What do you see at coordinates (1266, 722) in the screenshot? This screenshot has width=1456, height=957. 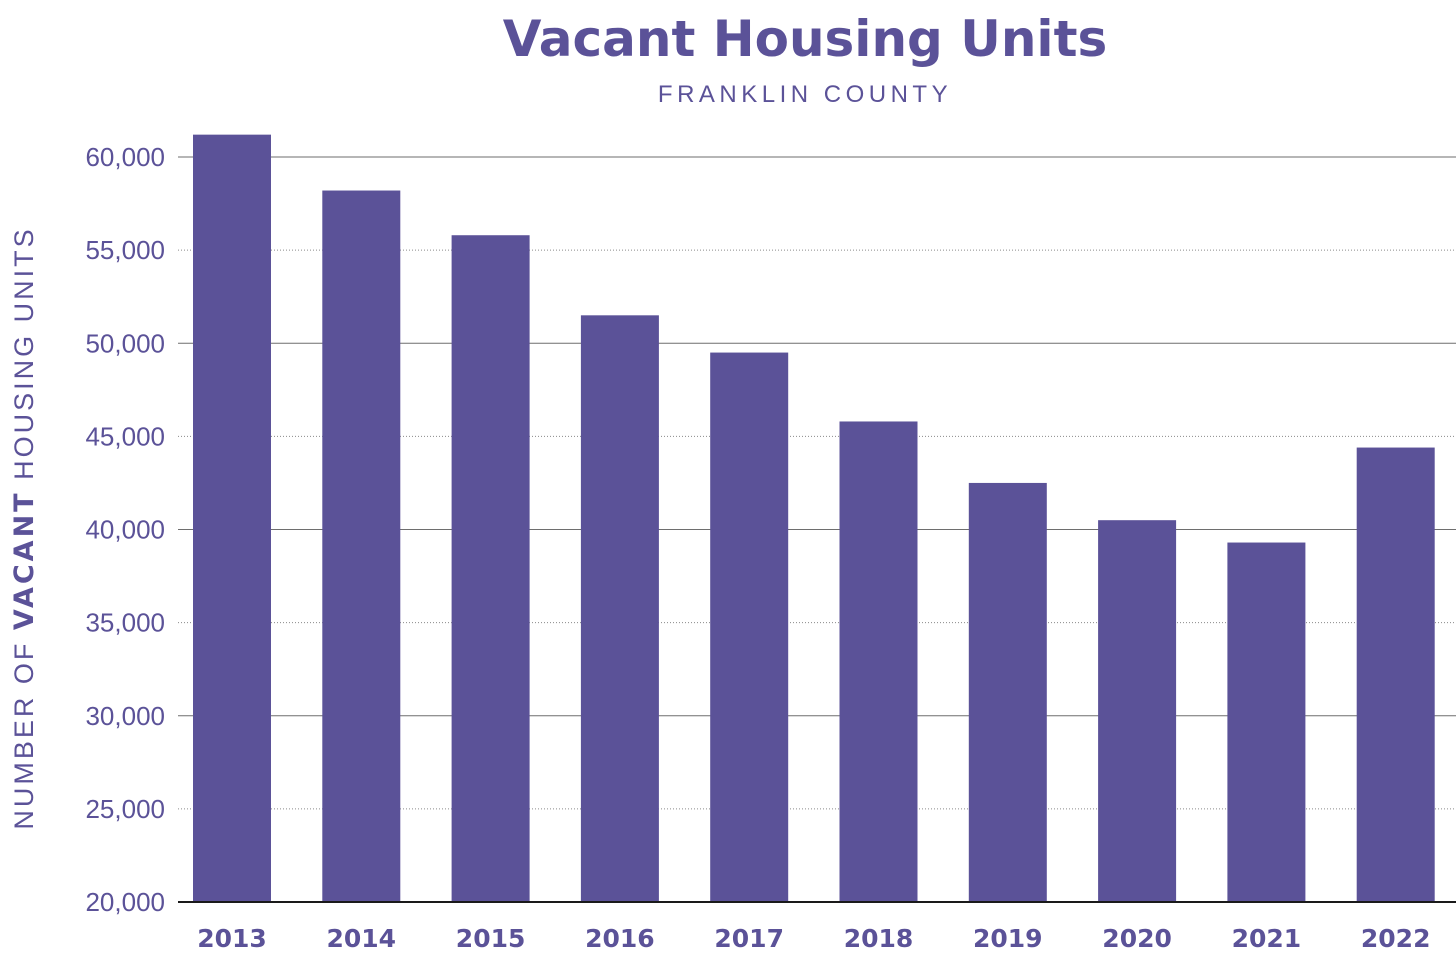 I see `bar-2021` at bounding box center [1266, 722].